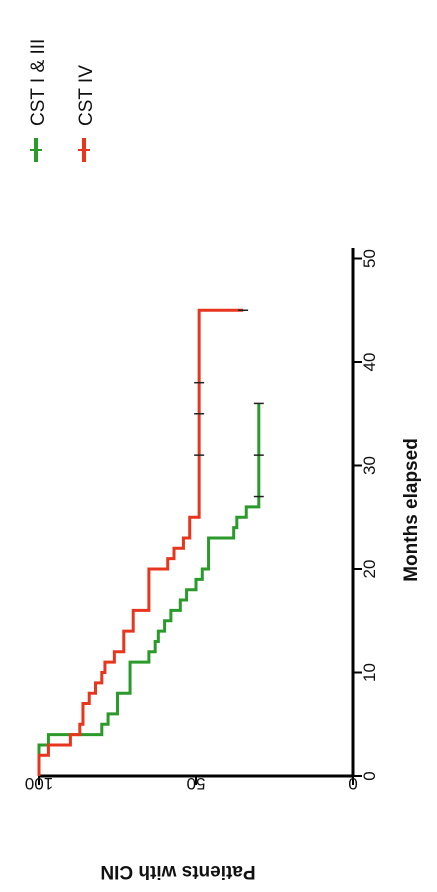 The width and height of the screenshot is (437, 892). What do you see at coordinates (411, 510) in the screenshot?
I see `x-axis-title: Months elapsed` at bounding box center [411, 510].